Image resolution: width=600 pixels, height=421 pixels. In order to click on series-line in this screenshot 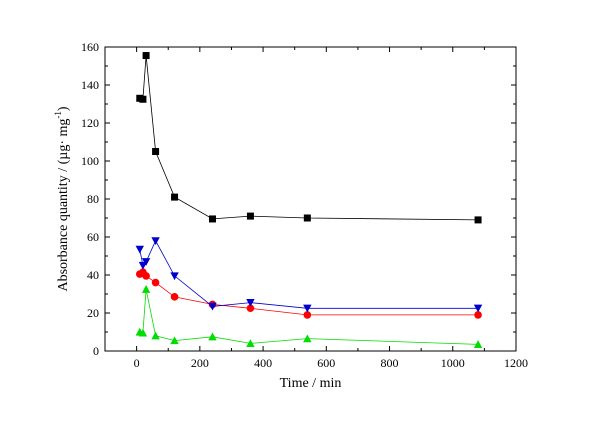, I will do `click(309, 274)`.